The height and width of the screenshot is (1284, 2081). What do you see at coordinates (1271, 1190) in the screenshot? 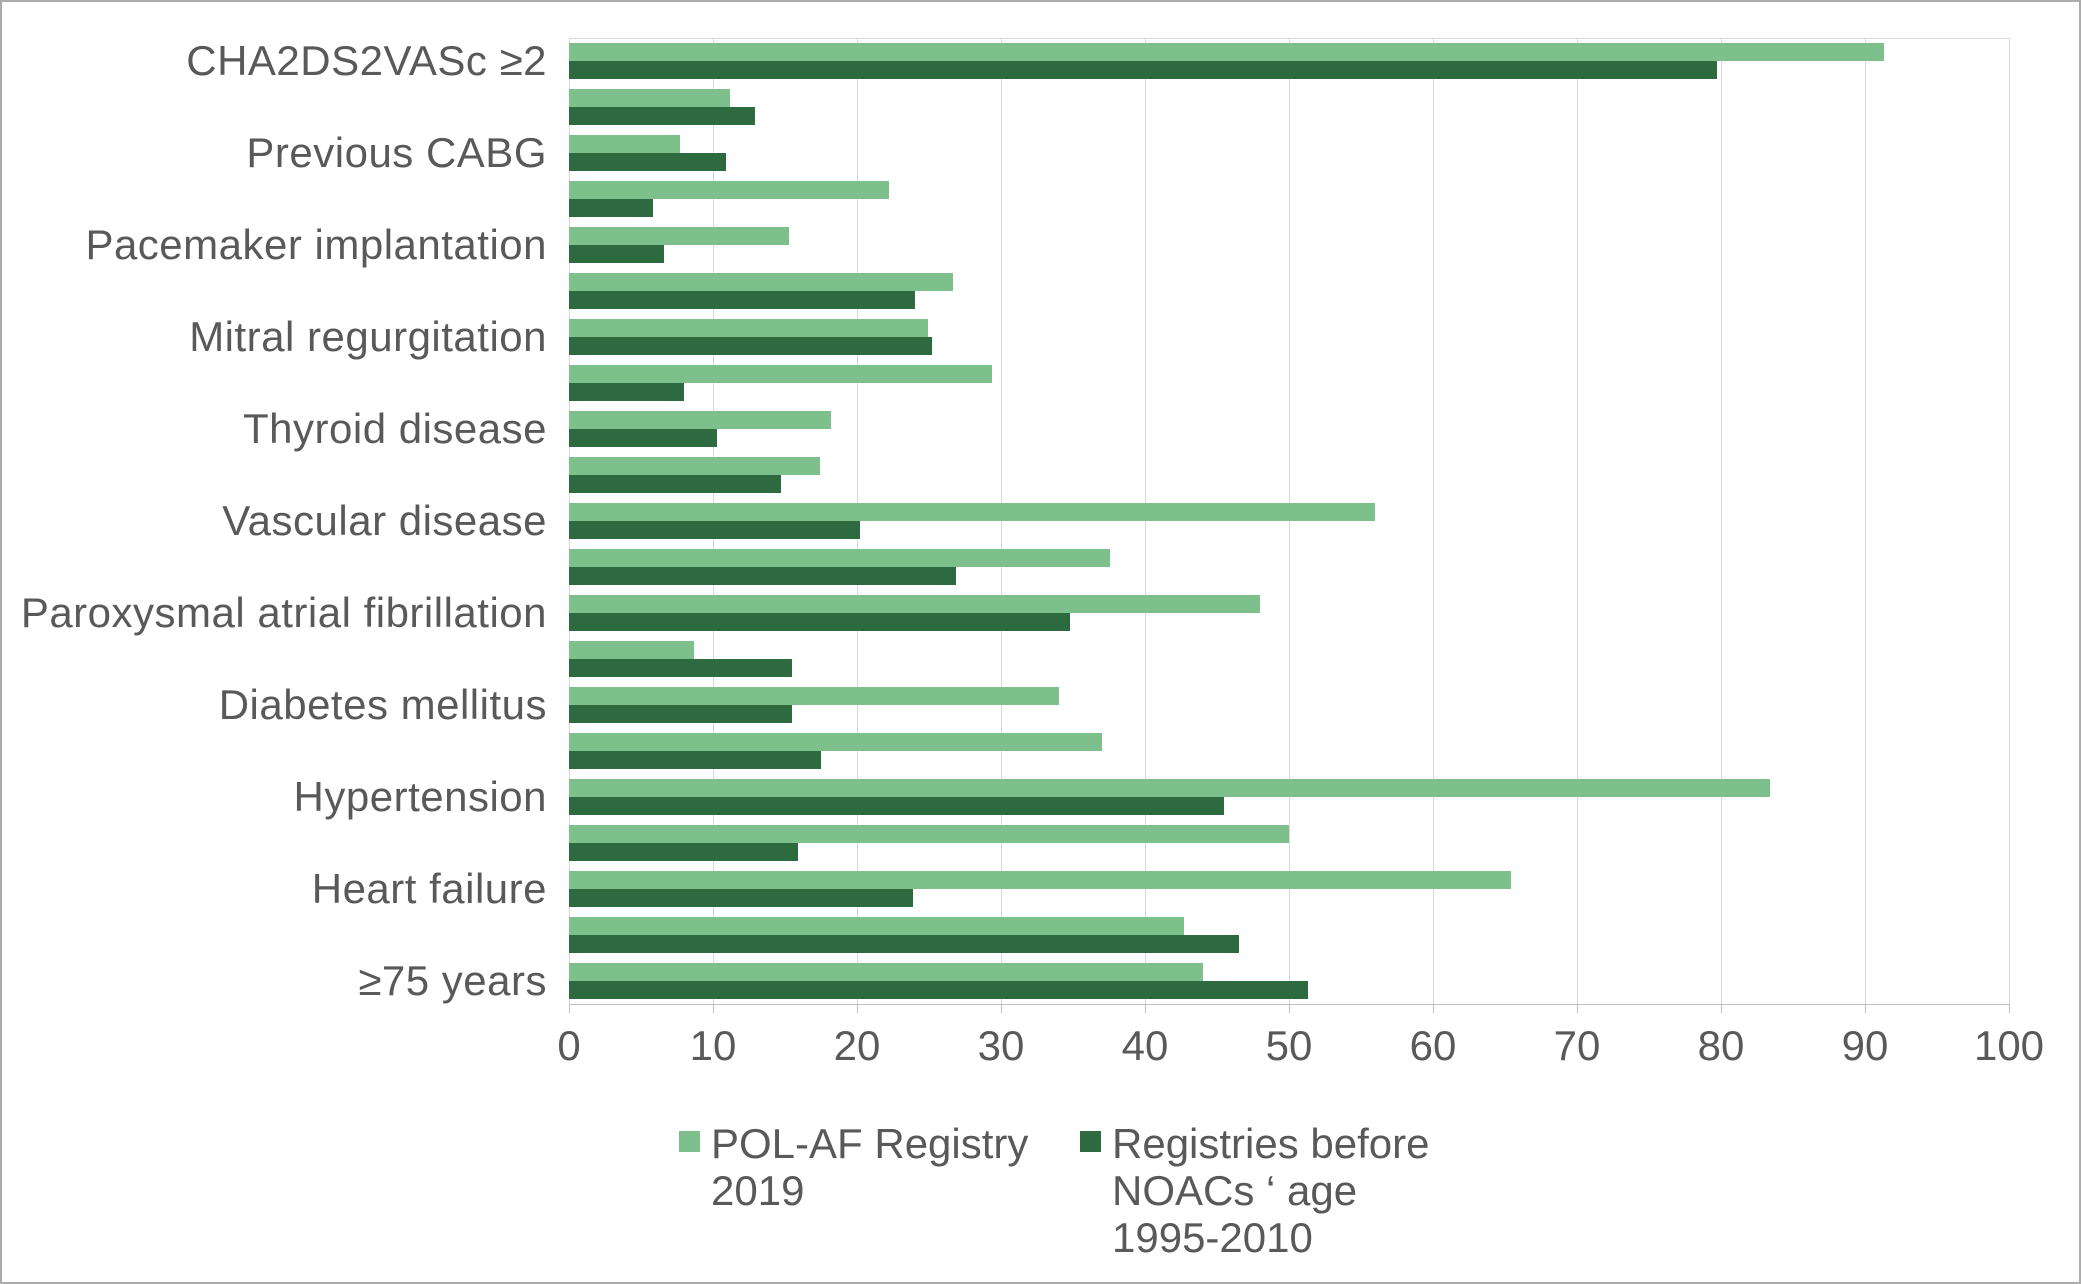
I see `legend-label: Registries before NOACs ‘ age 1995-2010` at bounding box center [1271, 1190].